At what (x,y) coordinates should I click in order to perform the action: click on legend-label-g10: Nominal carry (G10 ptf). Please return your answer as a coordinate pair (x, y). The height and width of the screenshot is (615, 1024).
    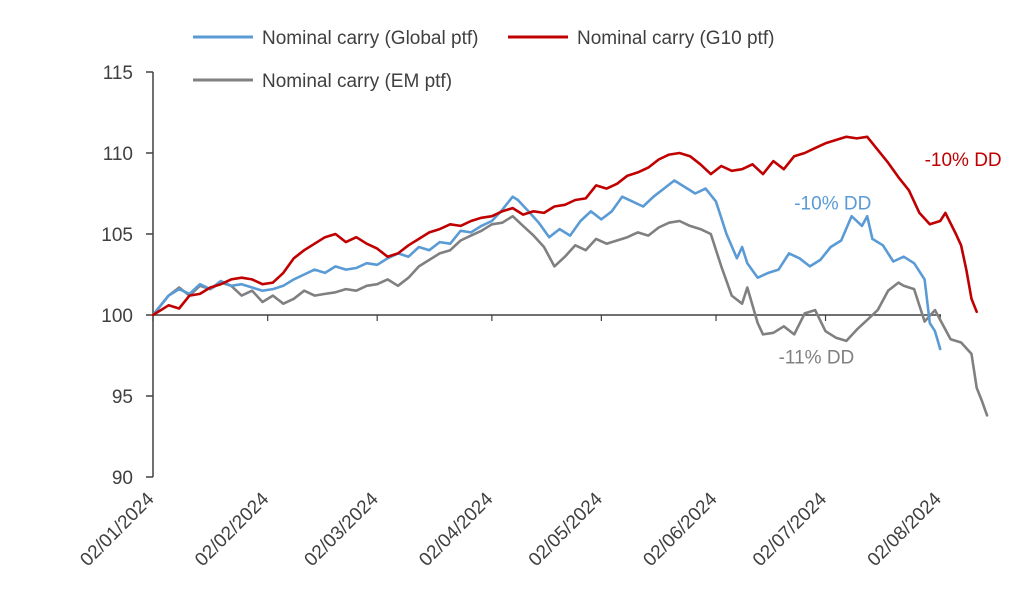
    Looking at the image, I should click on (675, 38).